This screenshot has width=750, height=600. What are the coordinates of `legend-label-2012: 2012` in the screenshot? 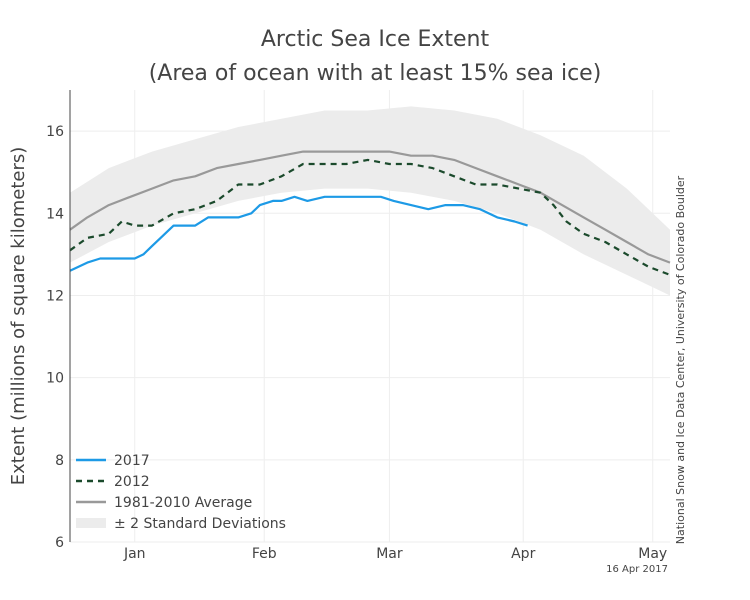 It's located at (132, 482).